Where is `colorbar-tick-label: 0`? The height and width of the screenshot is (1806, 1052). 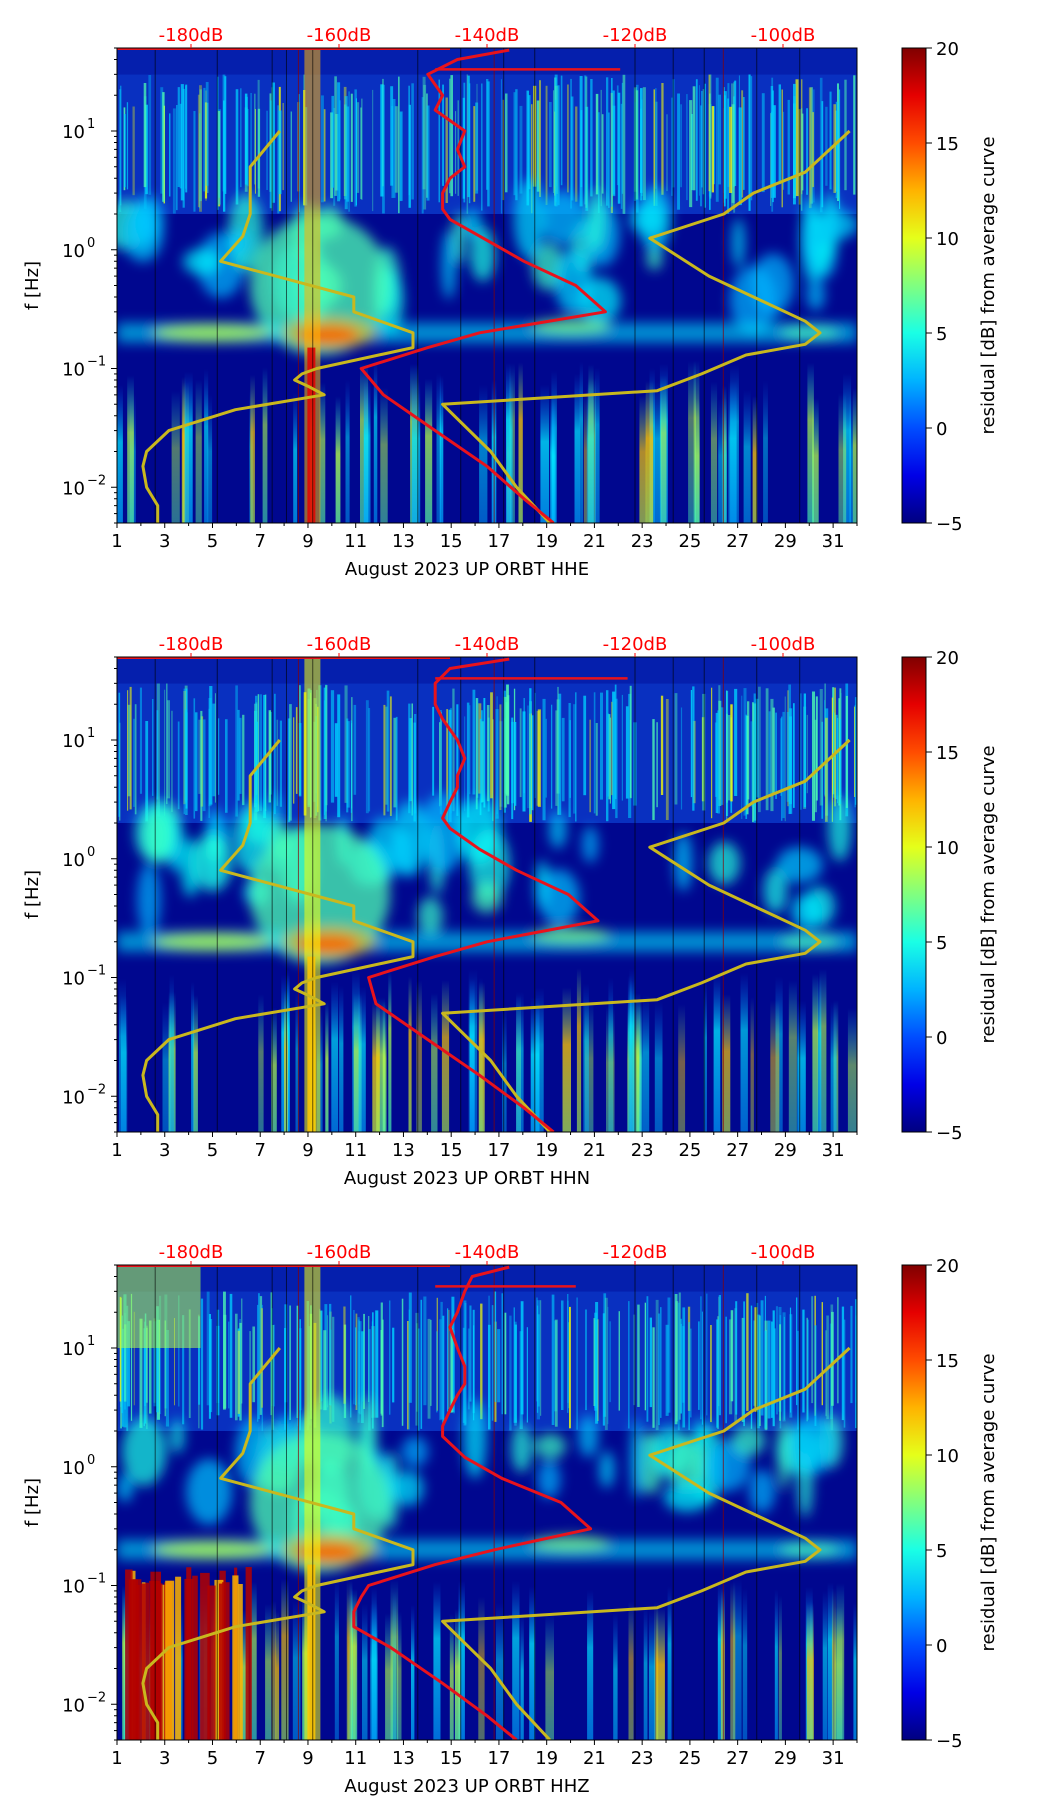 colorbar-tick-label: 0 is located at coordinates (941, 429).